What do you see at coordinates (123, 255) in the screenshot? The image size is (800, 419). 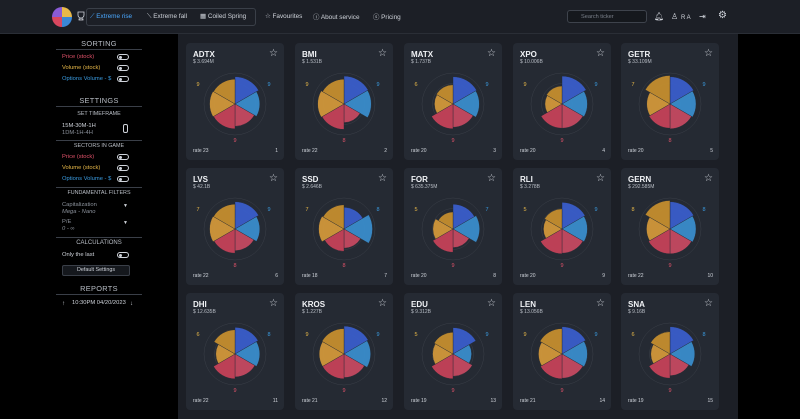 I see `only-last-toggle` at bounding box center [123, 255].